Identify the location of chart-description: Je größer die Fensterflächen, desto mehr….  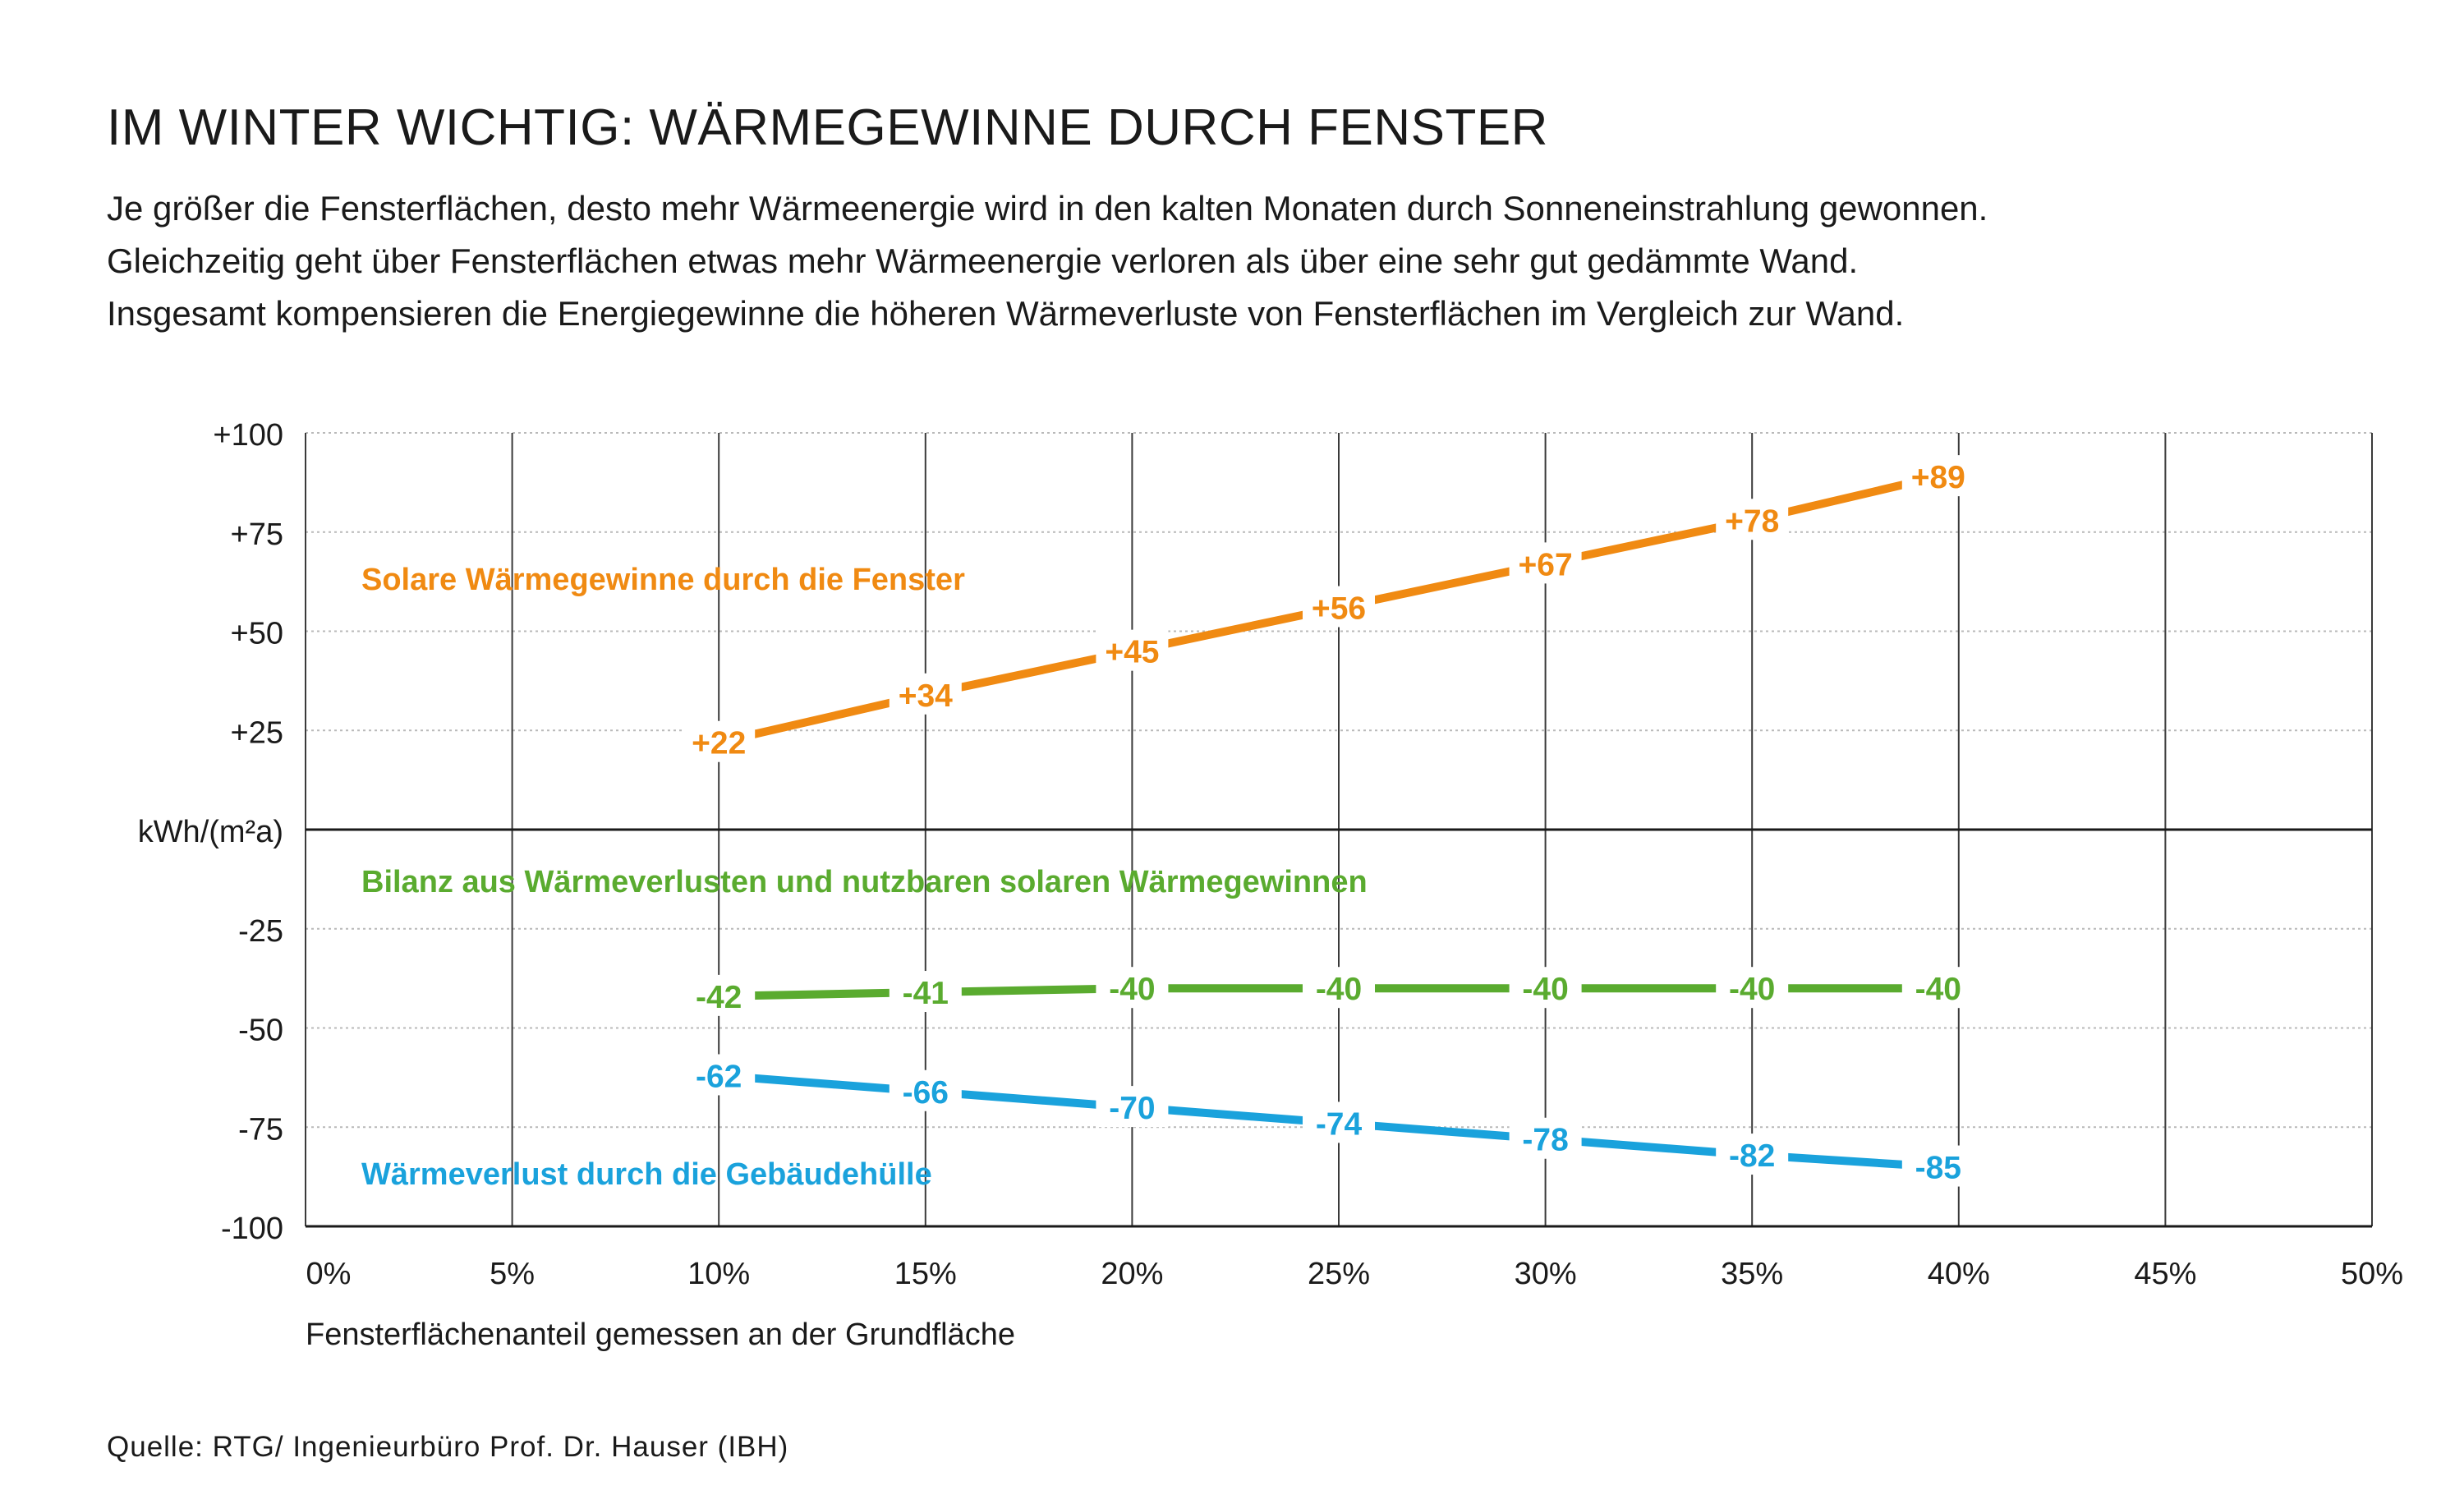
(1273, 261).